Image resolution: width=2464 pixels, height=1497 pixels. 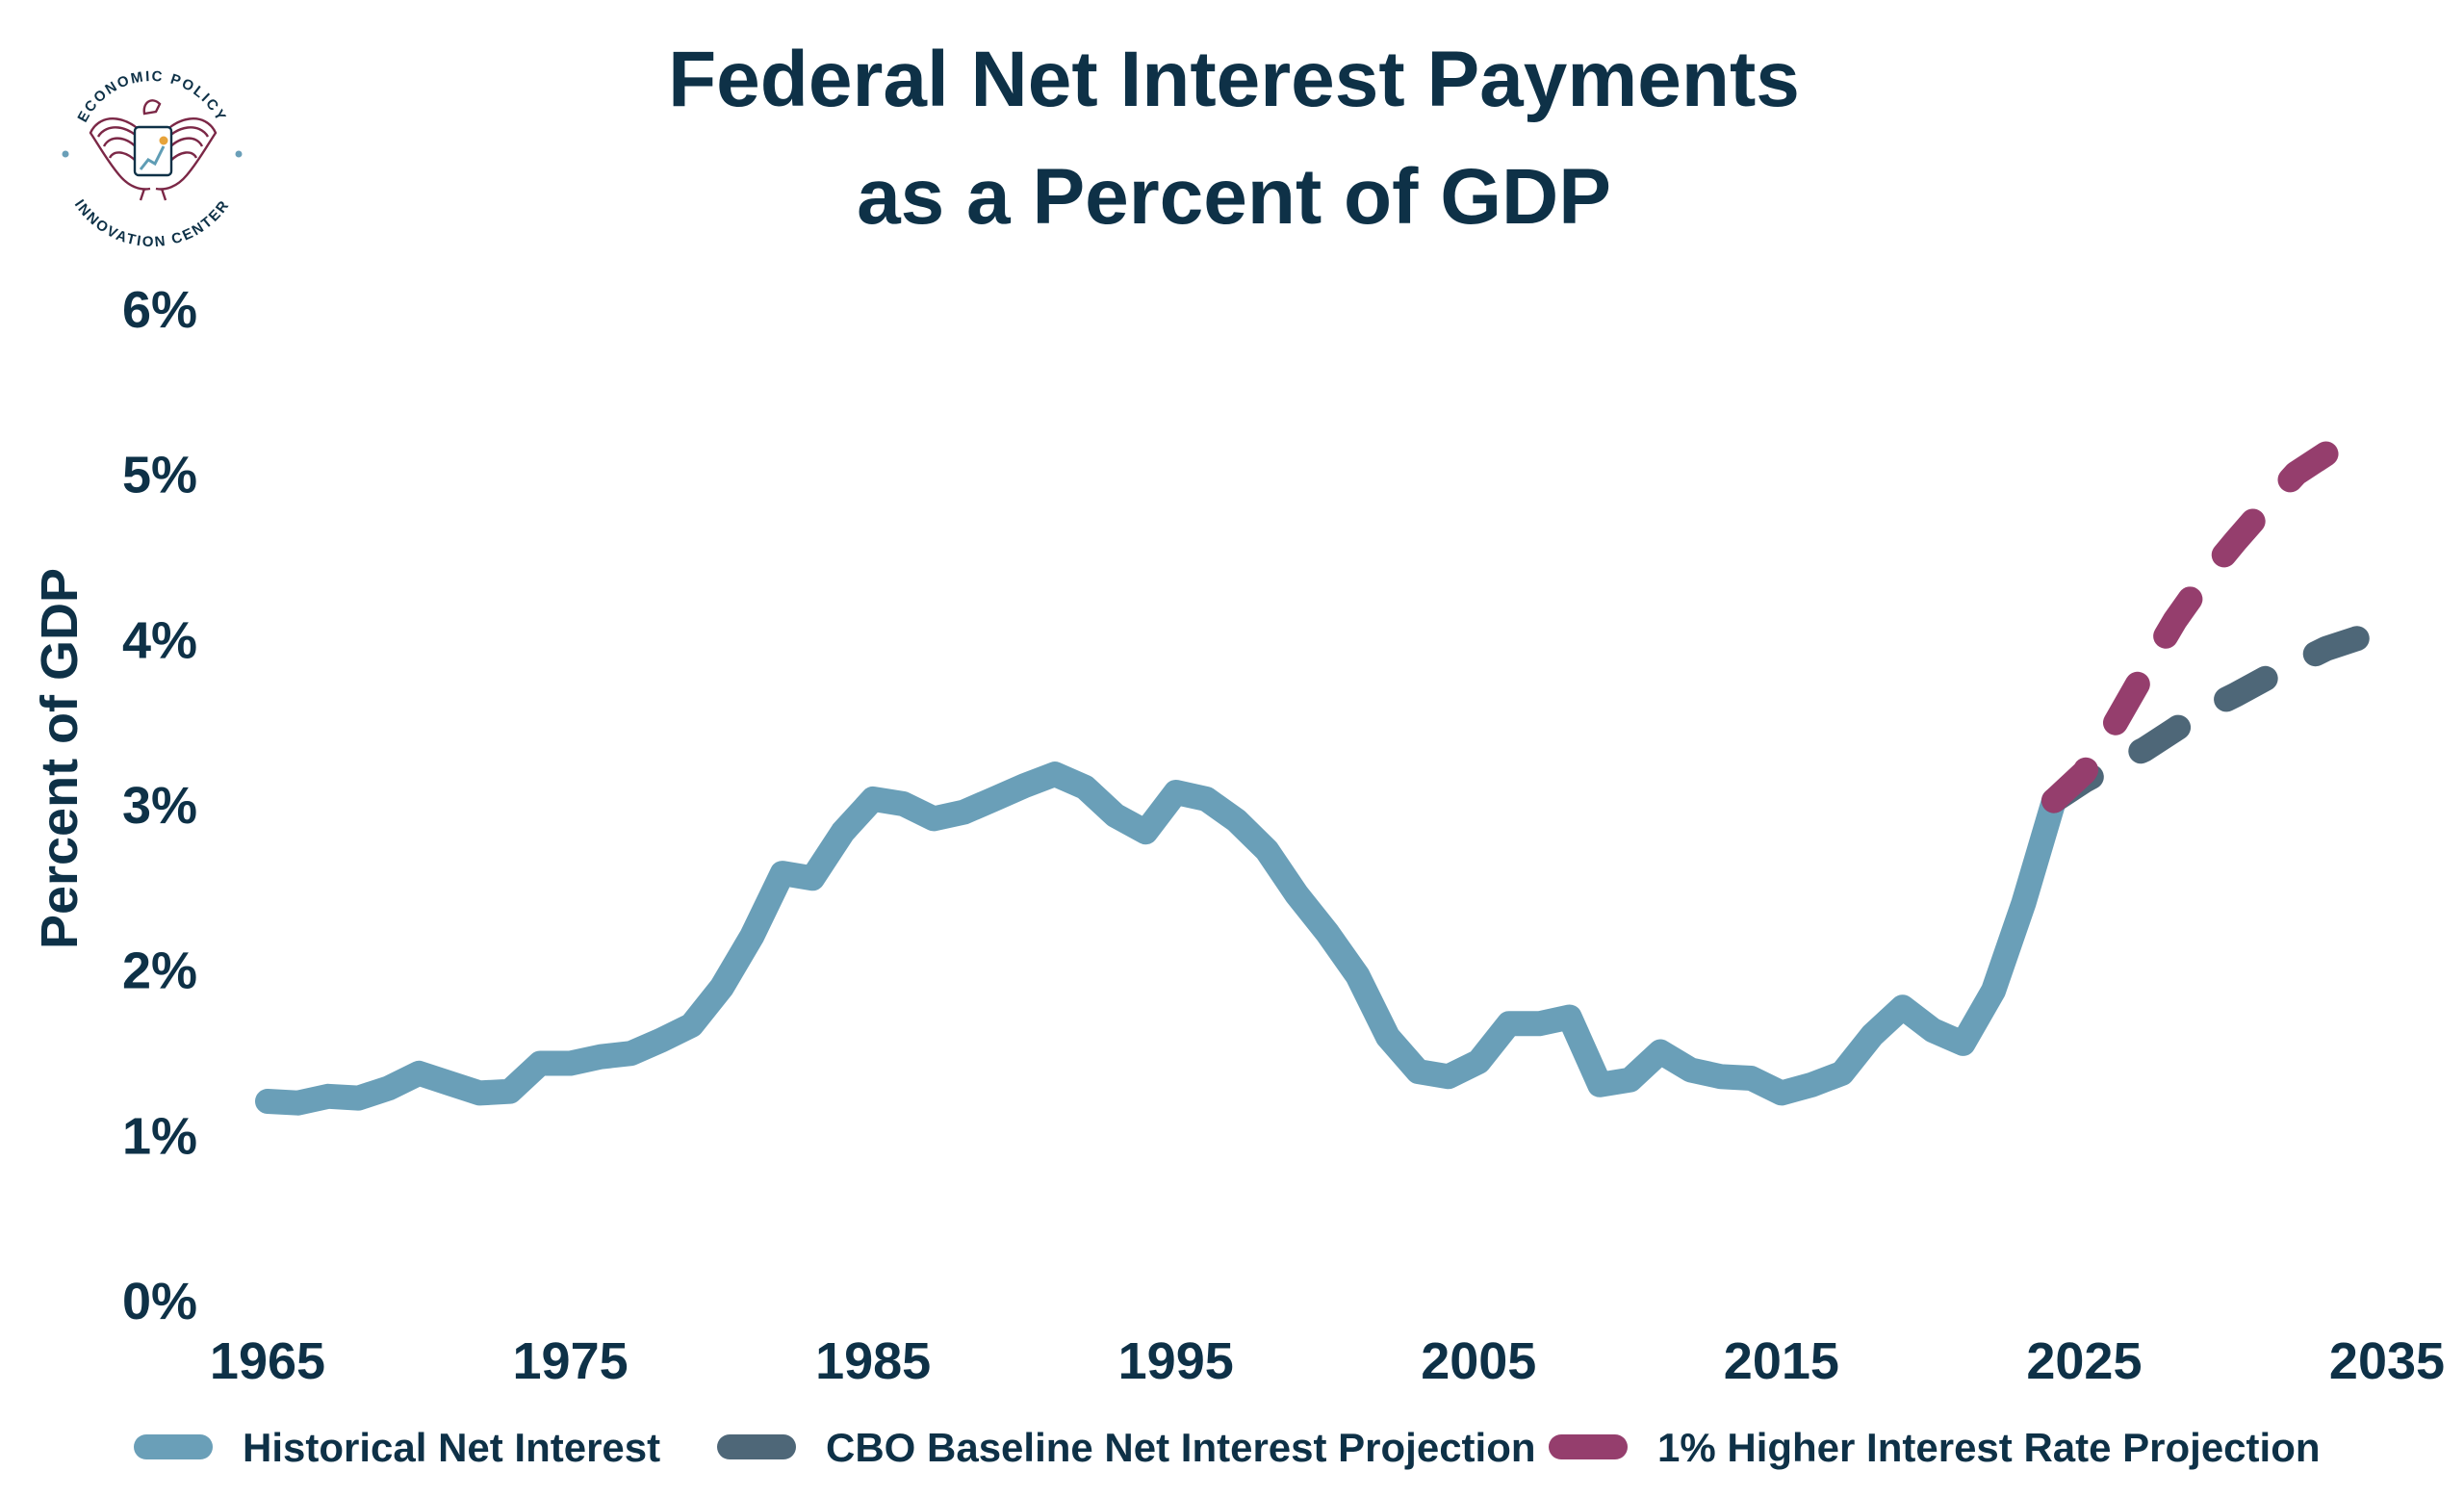 What do you see at coordinates (163, 140) in the screenshot?
I see `logo-star` at bounding box center [163, 140].